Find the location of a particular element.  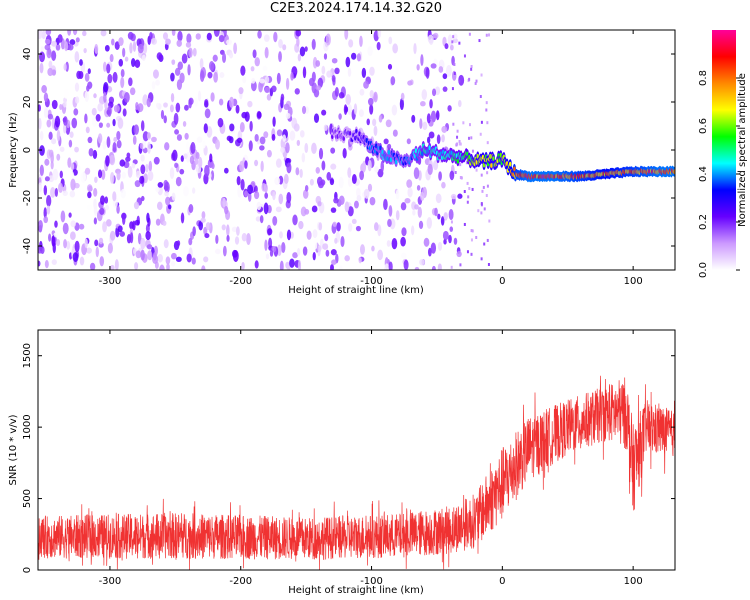

snr-x-tick-label: 0 is located at coordinates (502, 581).